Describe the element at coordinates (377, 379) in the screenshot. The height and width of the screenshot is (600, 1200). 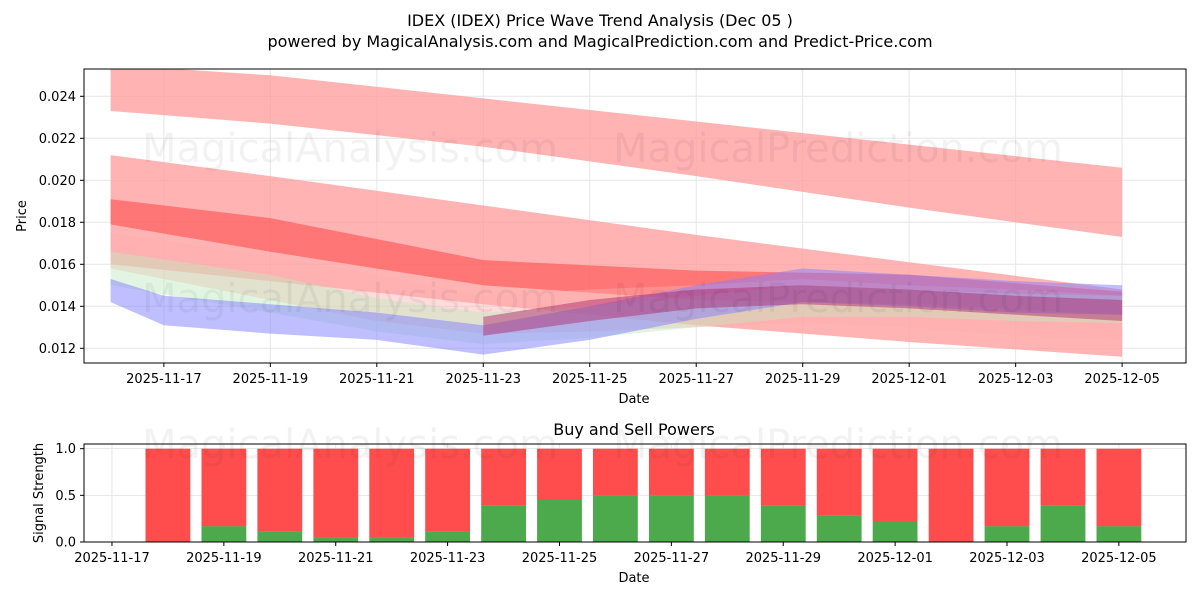
I see `price-xtick-label: 2025-11-21` at that location.